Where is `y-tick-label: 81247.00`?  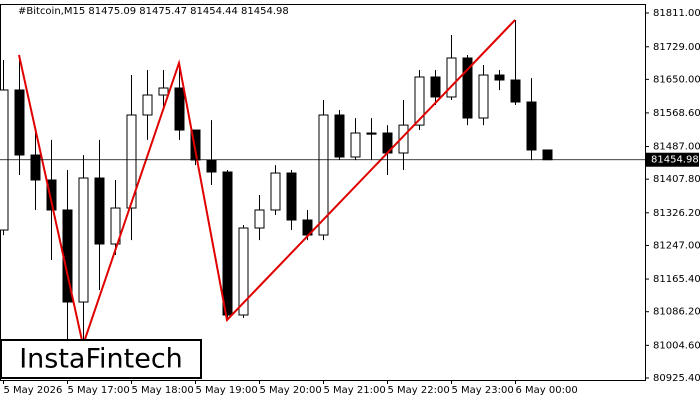
y-tick-label: 81247.00 is located at coordinates (676, 245).